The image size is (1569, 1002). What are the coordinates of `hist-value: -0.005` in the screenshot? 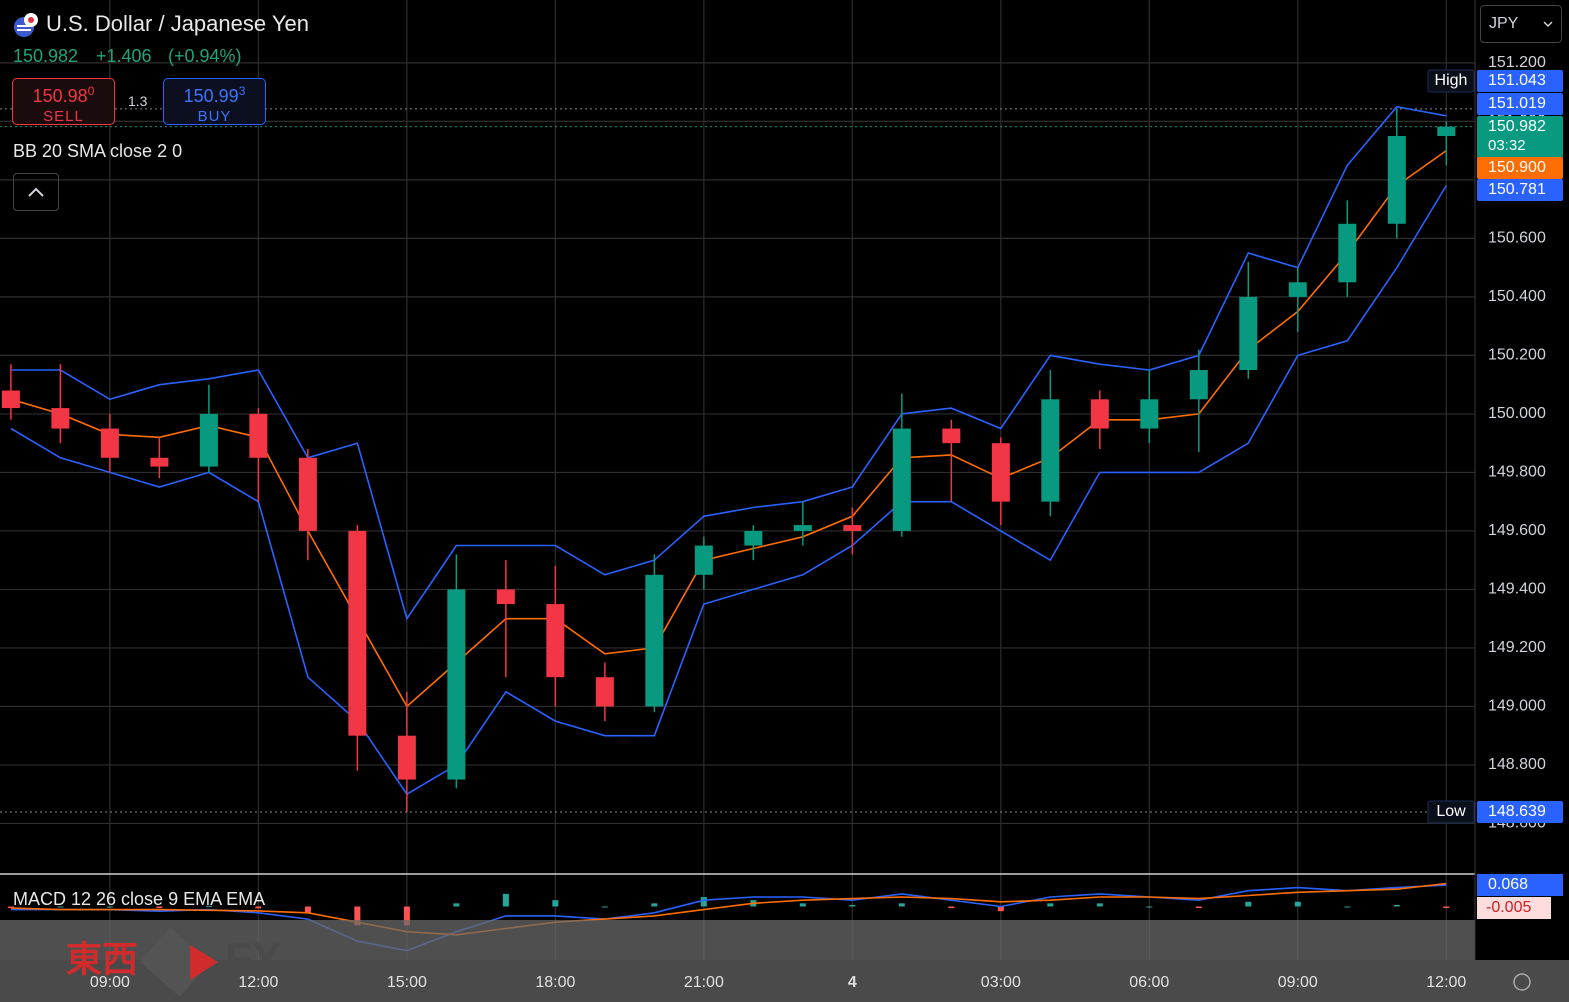 It's located at (1508, 907).